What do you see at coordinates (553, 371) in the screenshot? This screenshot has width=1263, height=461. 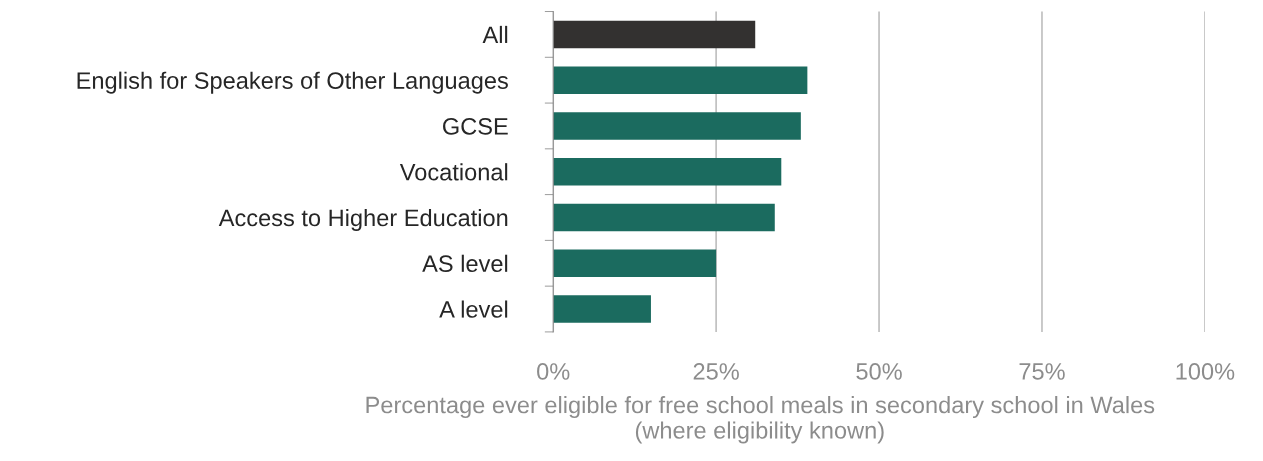 I see `x-tick-label: 0%` at bounding box center [553, 371].